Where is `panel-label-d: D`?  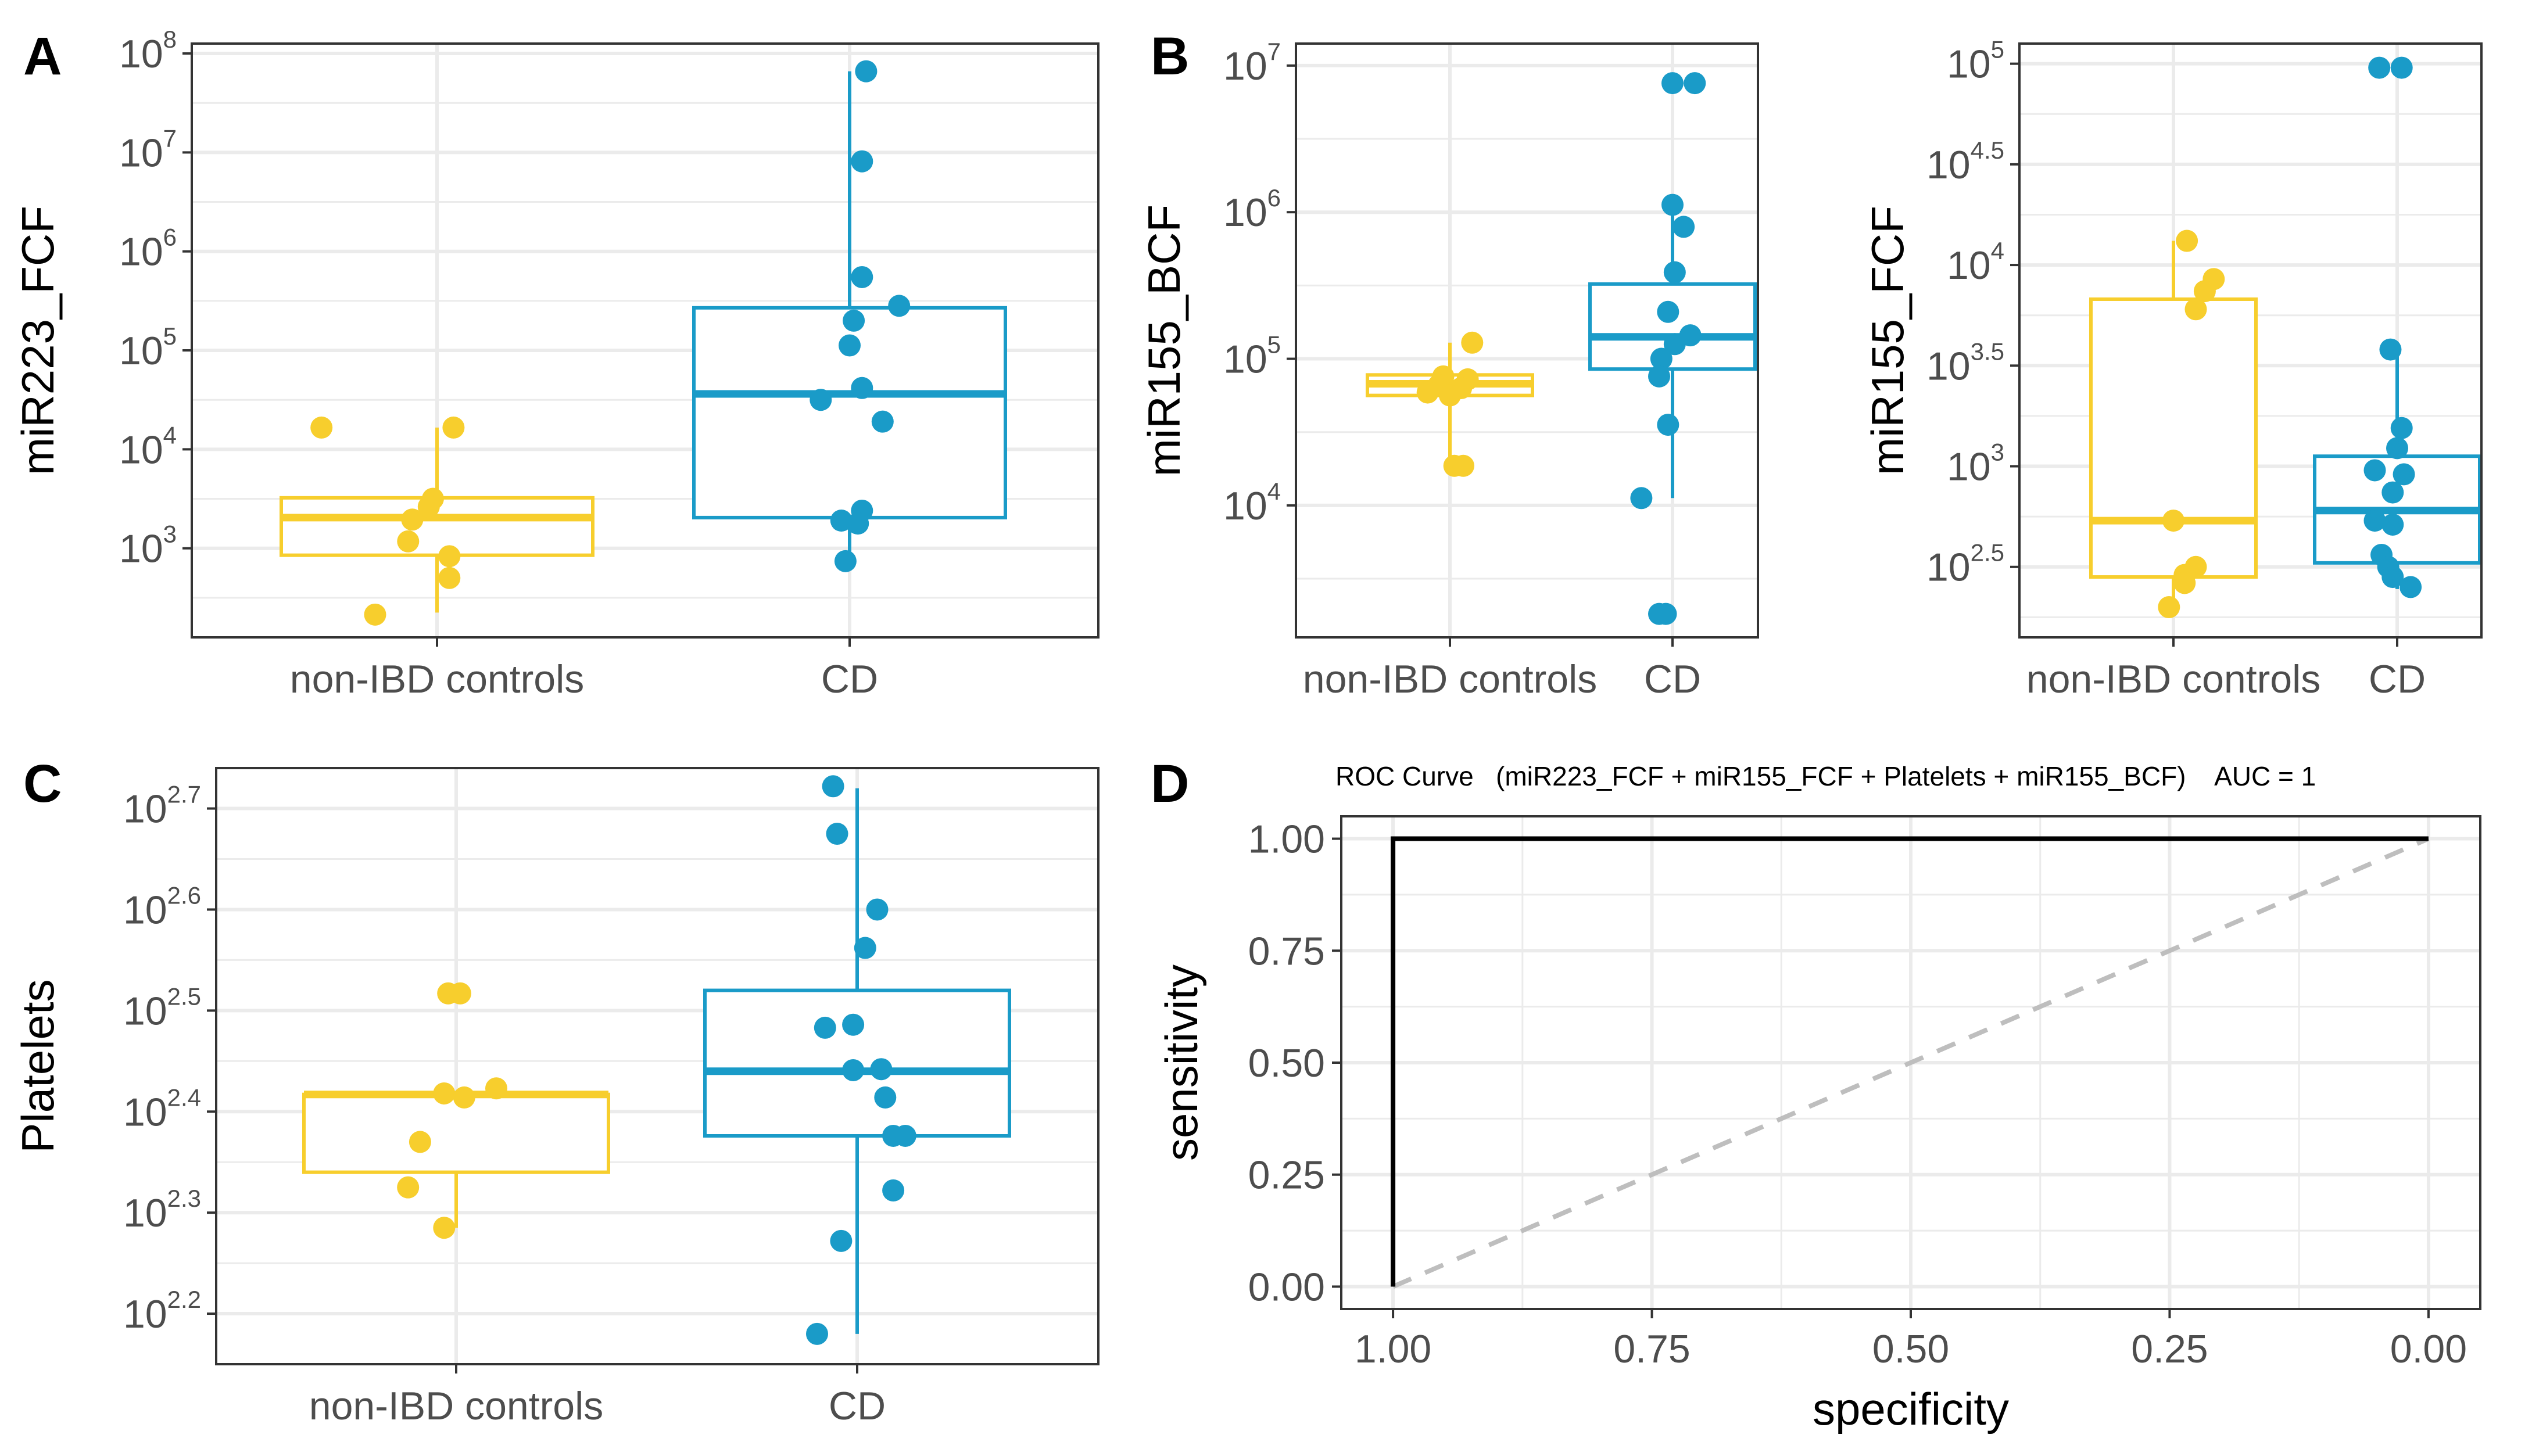 panel-label-d: D is located at coordinates (1170, 784).